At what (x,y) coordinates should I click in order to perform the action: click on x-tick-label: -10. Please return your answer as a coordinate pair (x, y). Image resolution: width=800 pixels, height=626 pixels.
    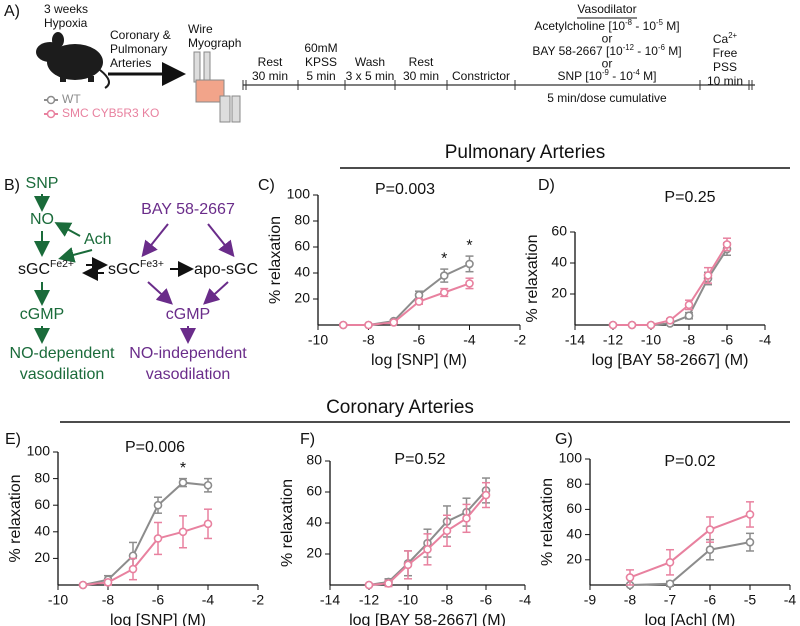
    Looking at the image, I should click on (651, 340).